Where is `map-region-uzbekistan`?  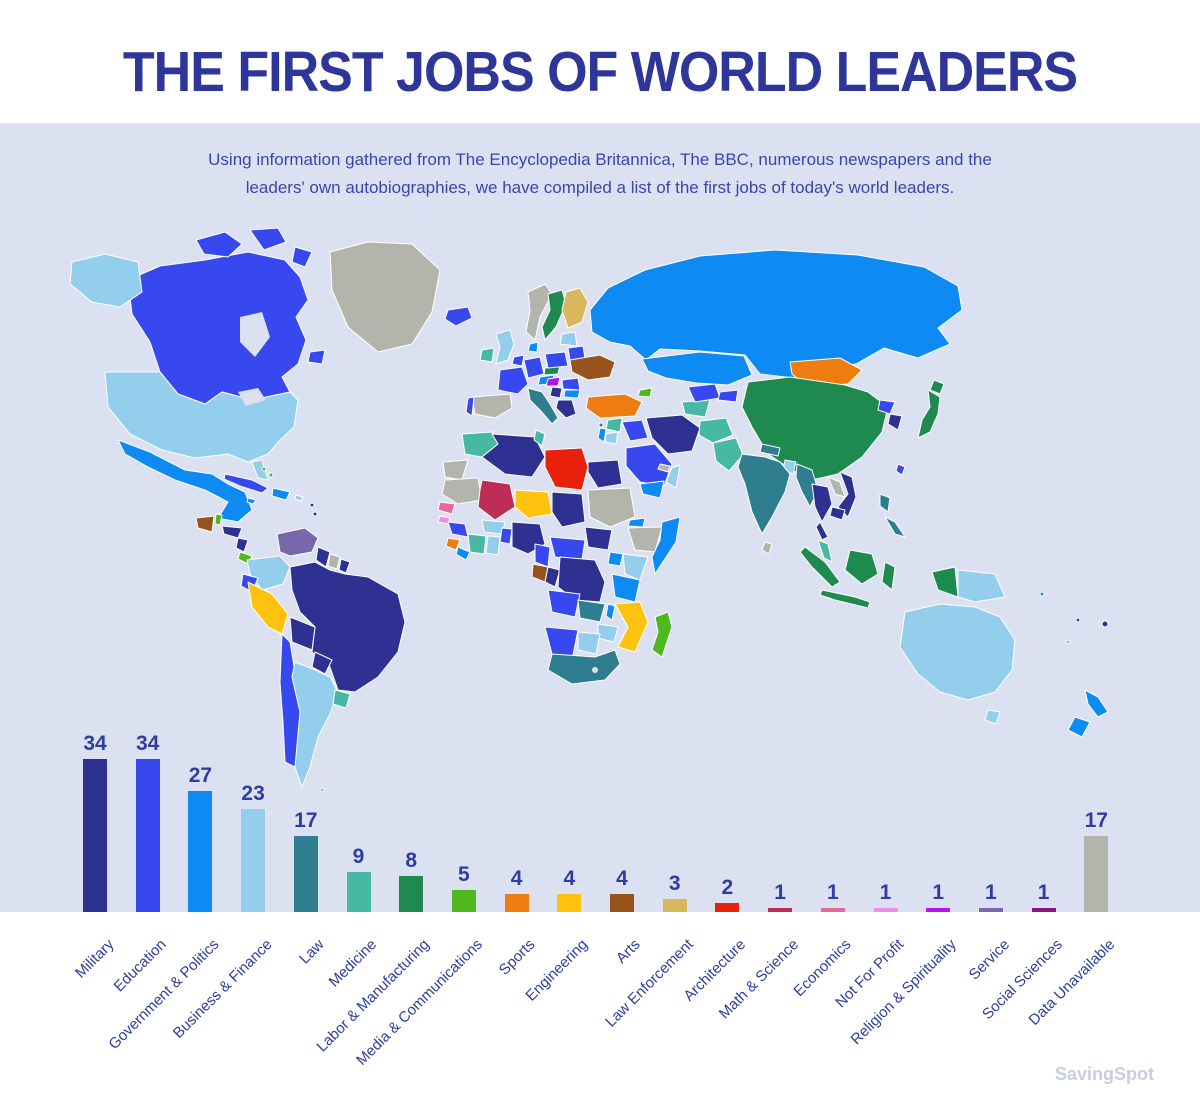
map-region-uzbekistan is located at coordinates (704, 393).